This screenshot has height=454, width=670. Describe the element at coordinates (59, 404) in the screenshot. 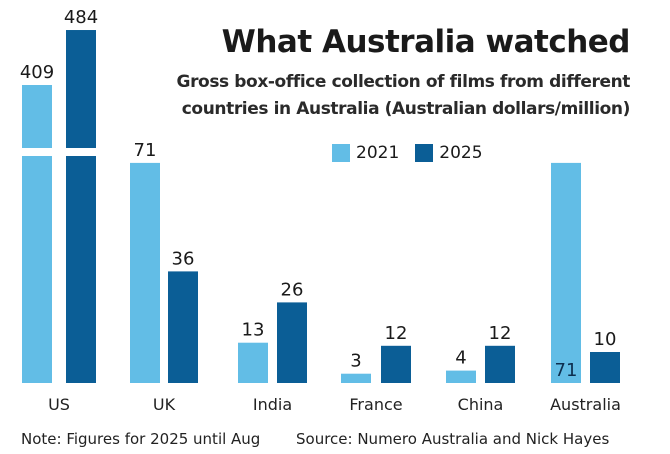

I see `category-label-us: US` at that location.